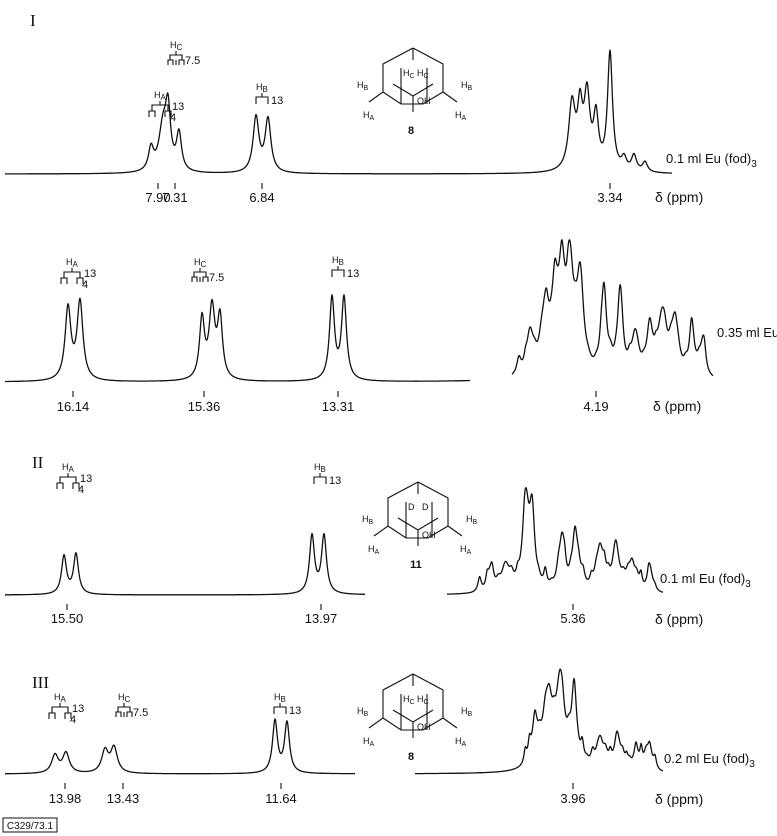  Describe the element at coordinates (281, 798) in the screenshot. I see `tick-label: 11.64` at that location.